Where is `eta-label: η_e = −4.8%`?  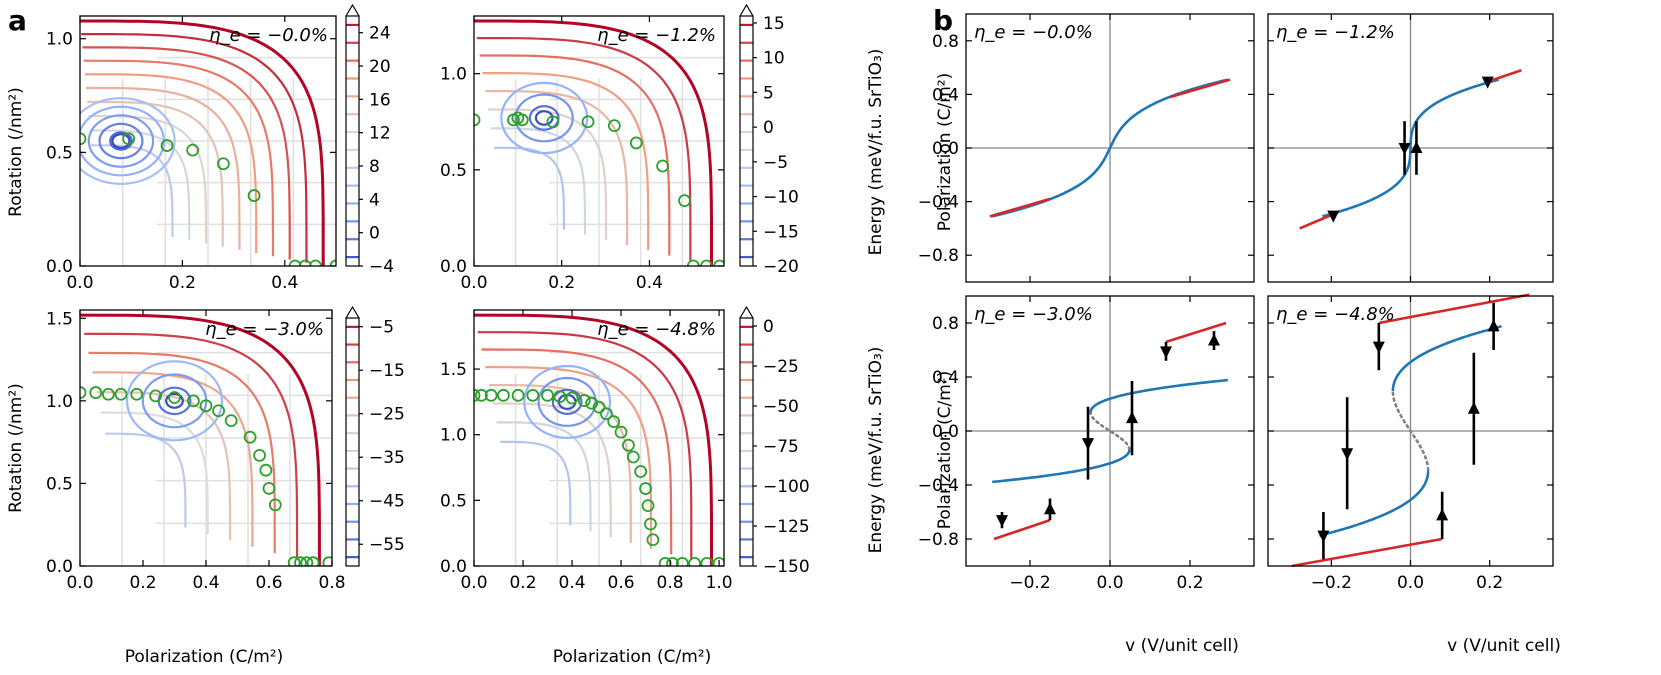 eta-label: η_e = −4.8% is located at coordinates (656, 329).